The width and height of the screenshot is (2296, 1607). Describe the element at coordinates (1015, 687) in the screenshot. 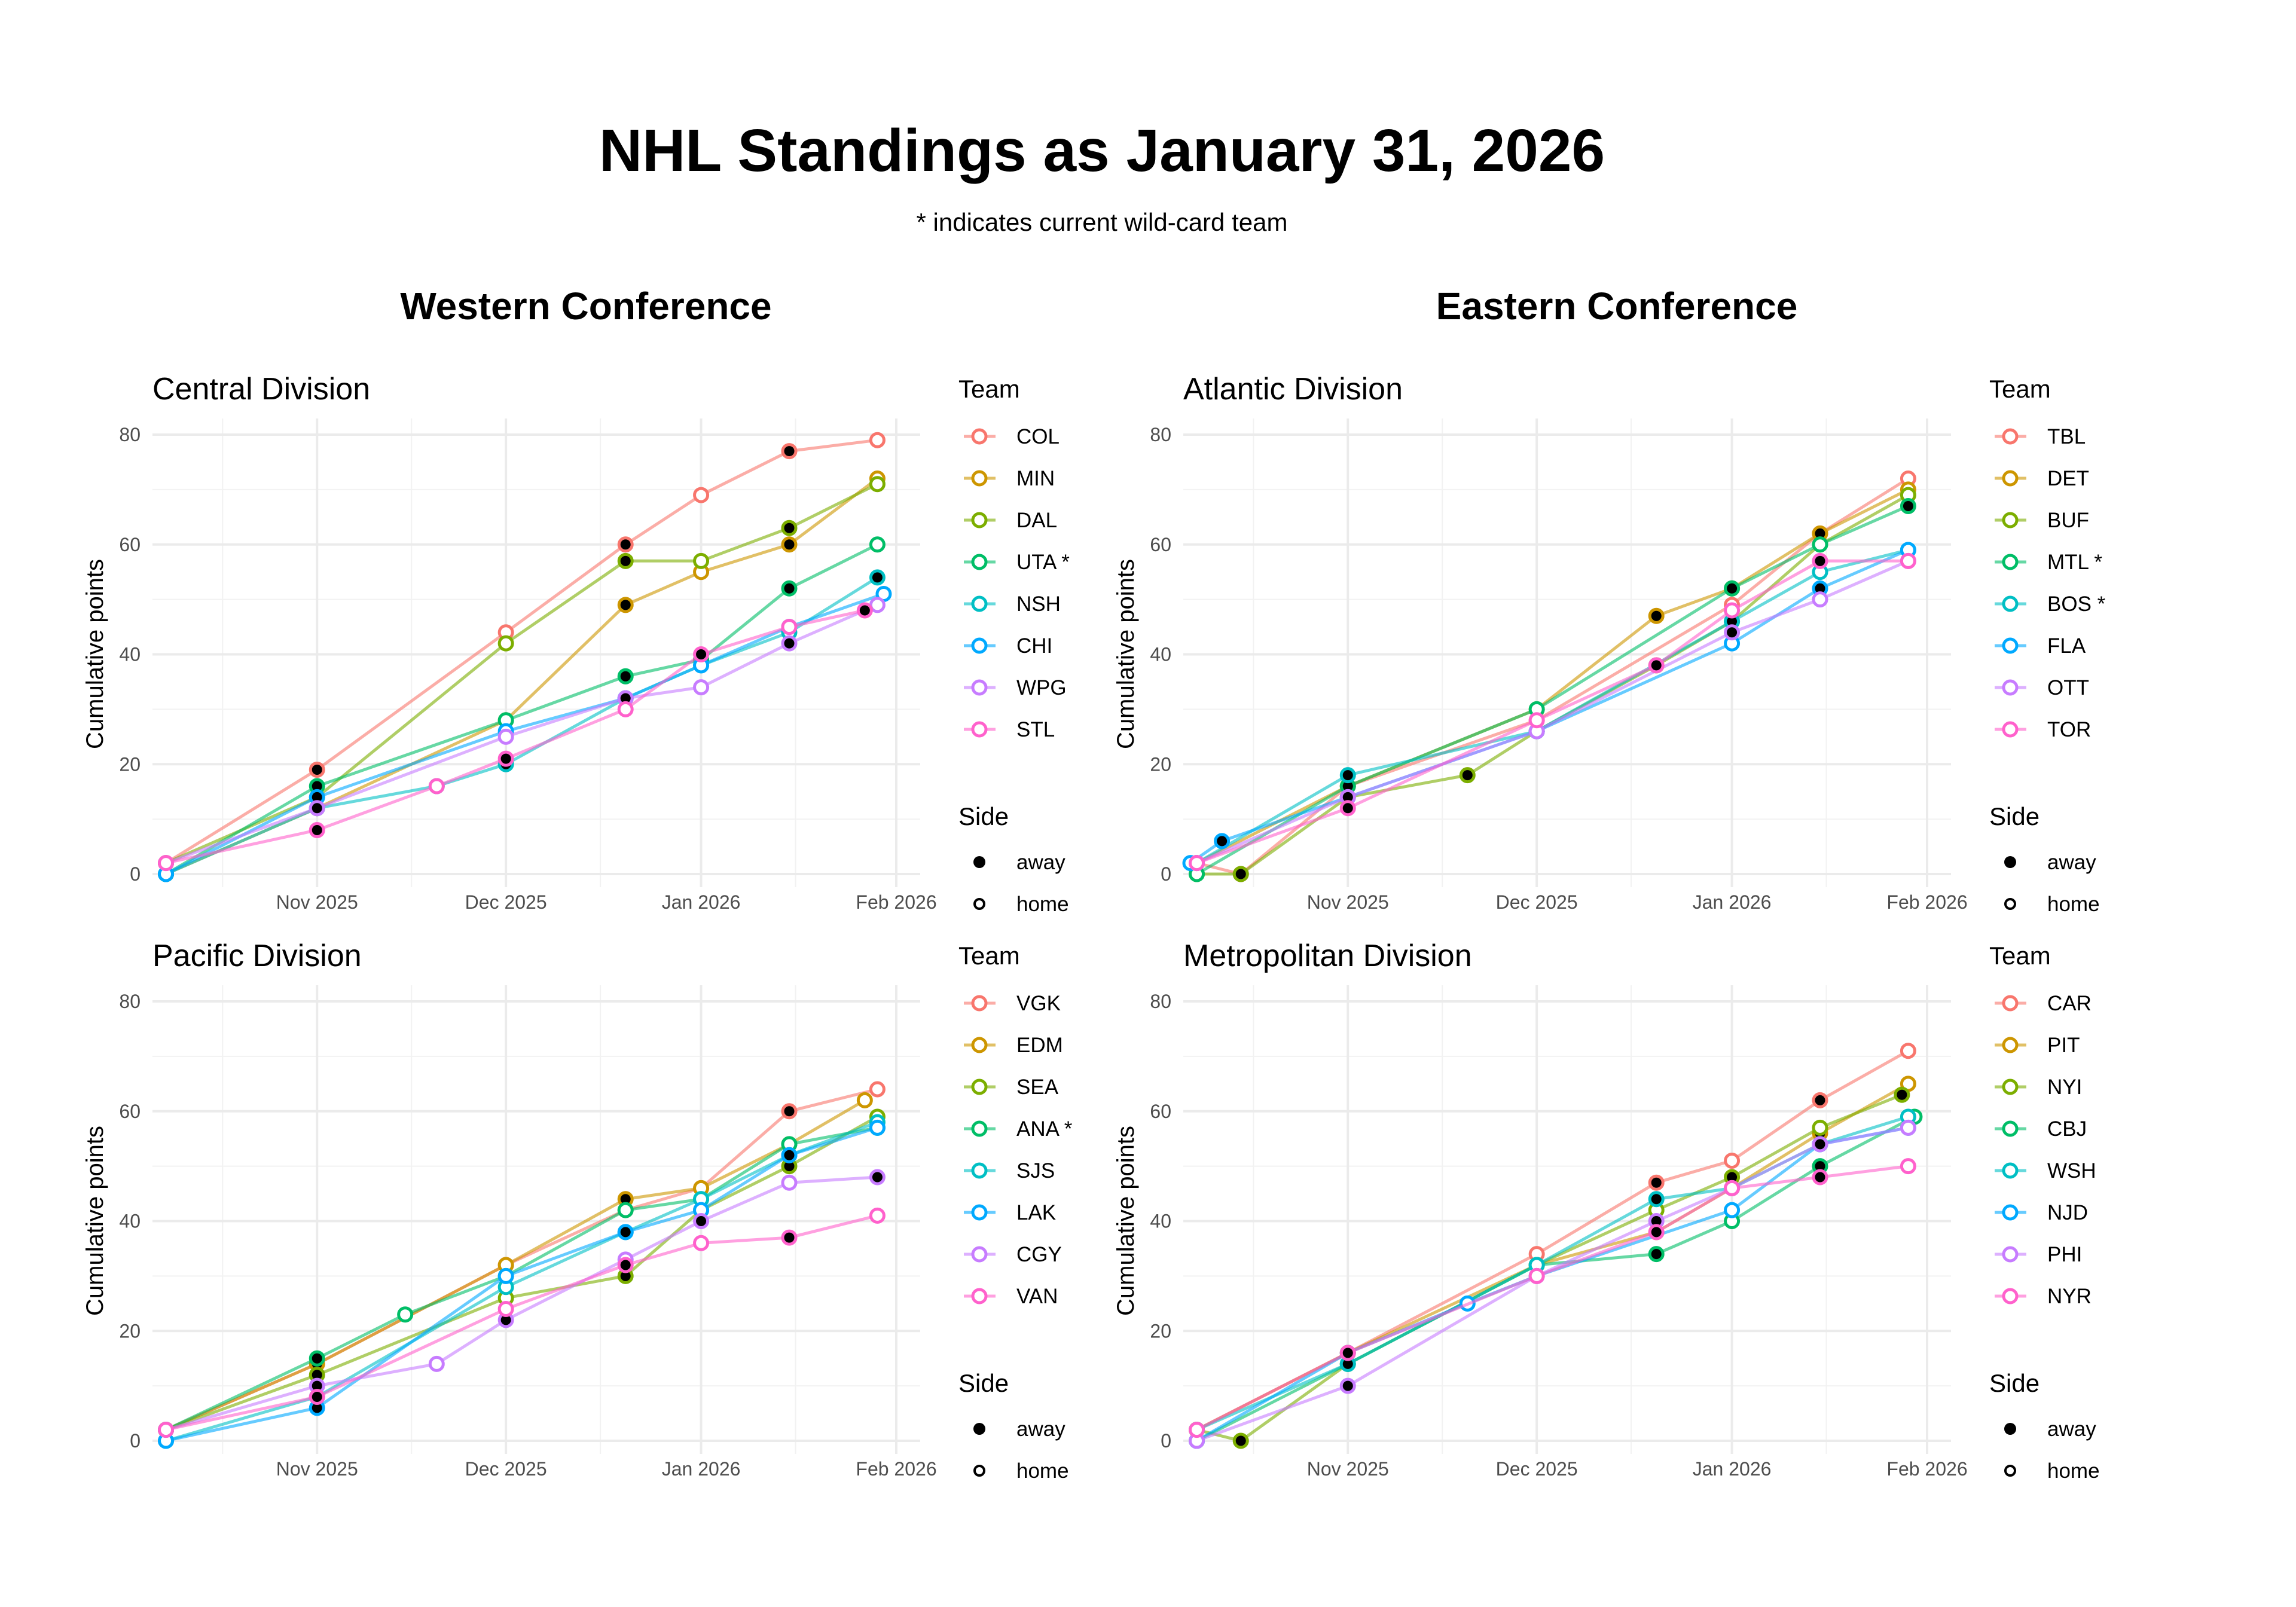

I see `legend-item: WPG` at that location.